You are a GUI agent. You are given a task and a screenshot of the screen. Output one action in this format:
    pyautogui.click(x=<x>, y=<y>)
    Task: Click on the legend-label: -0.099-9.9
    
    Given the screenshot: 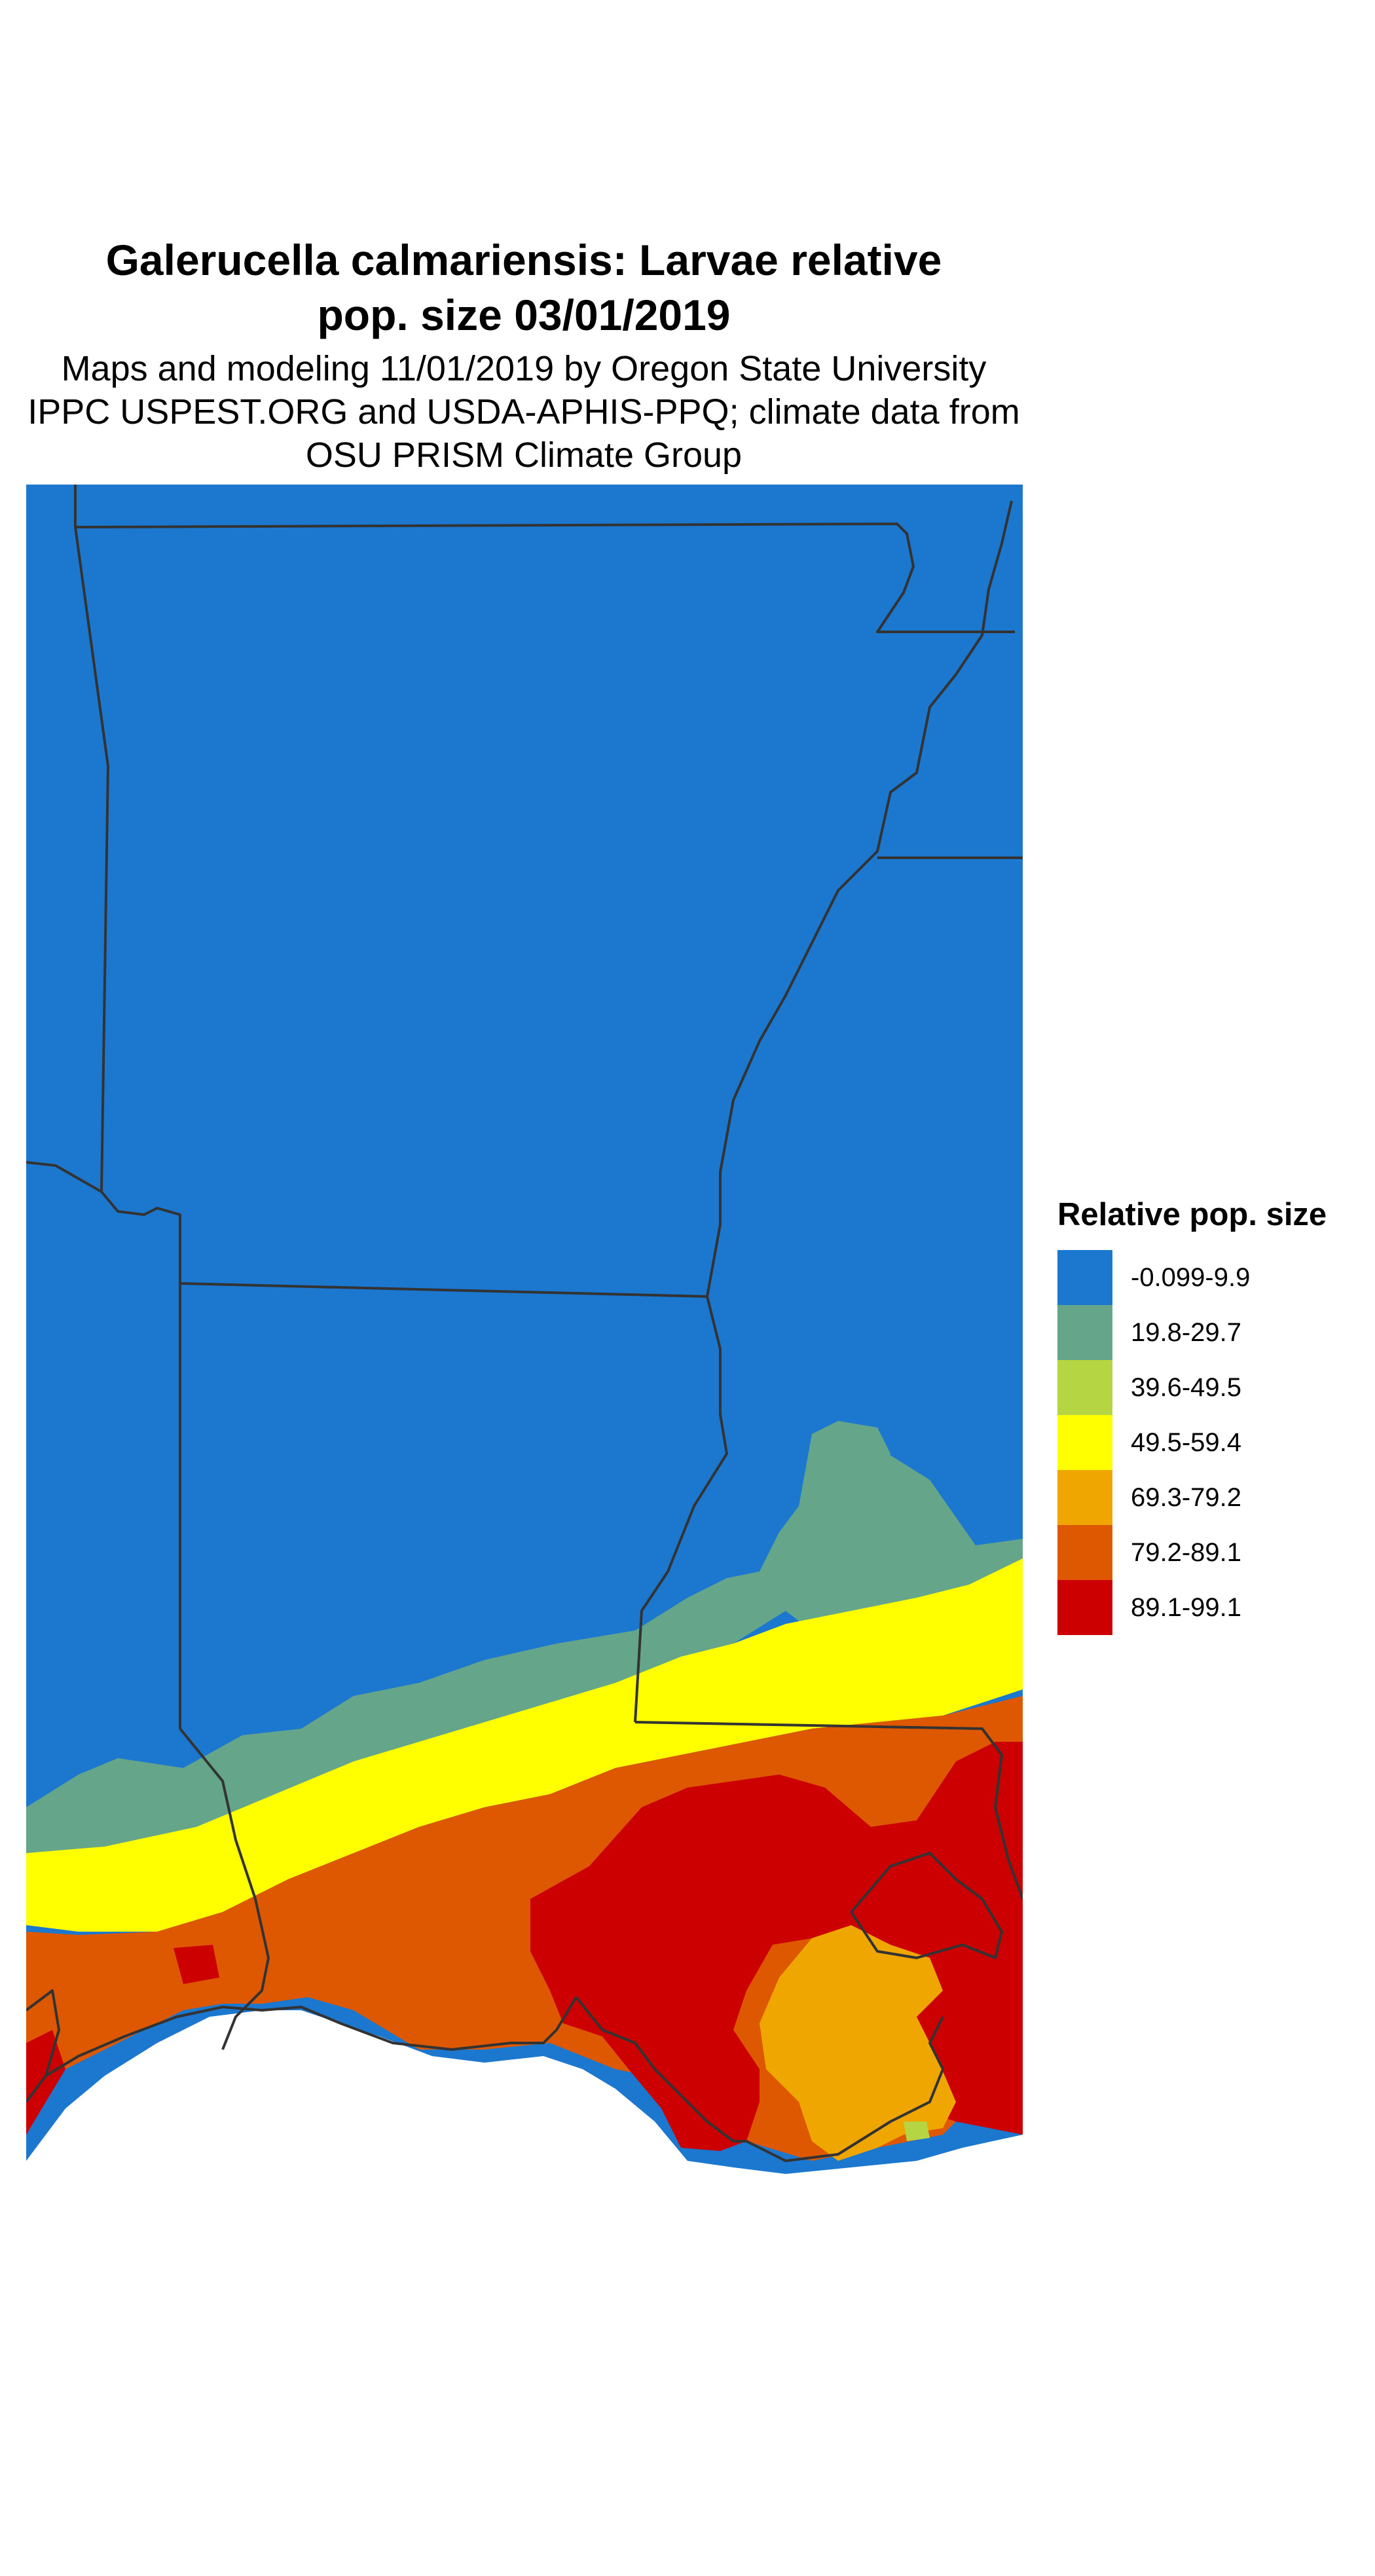 What is the action you would take?
    pyautogui.click(x=1191, y=1277)
    